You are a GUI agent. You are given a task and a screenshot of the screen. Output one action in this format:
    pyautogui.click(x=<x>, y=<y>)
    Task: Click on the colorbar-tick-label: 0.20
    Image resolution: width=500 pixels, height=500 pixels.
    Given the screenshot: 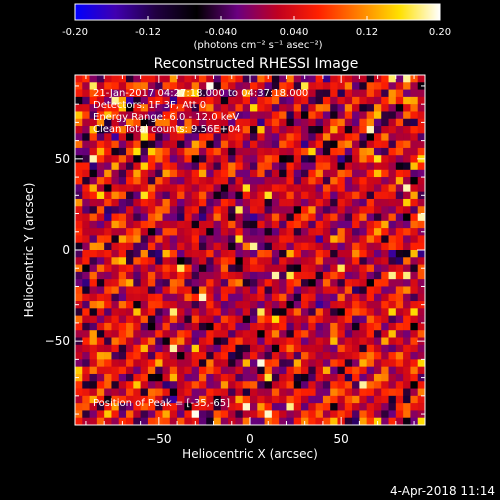 What is the action you would take?
    pyautogui.click(x=440, y=32)
    